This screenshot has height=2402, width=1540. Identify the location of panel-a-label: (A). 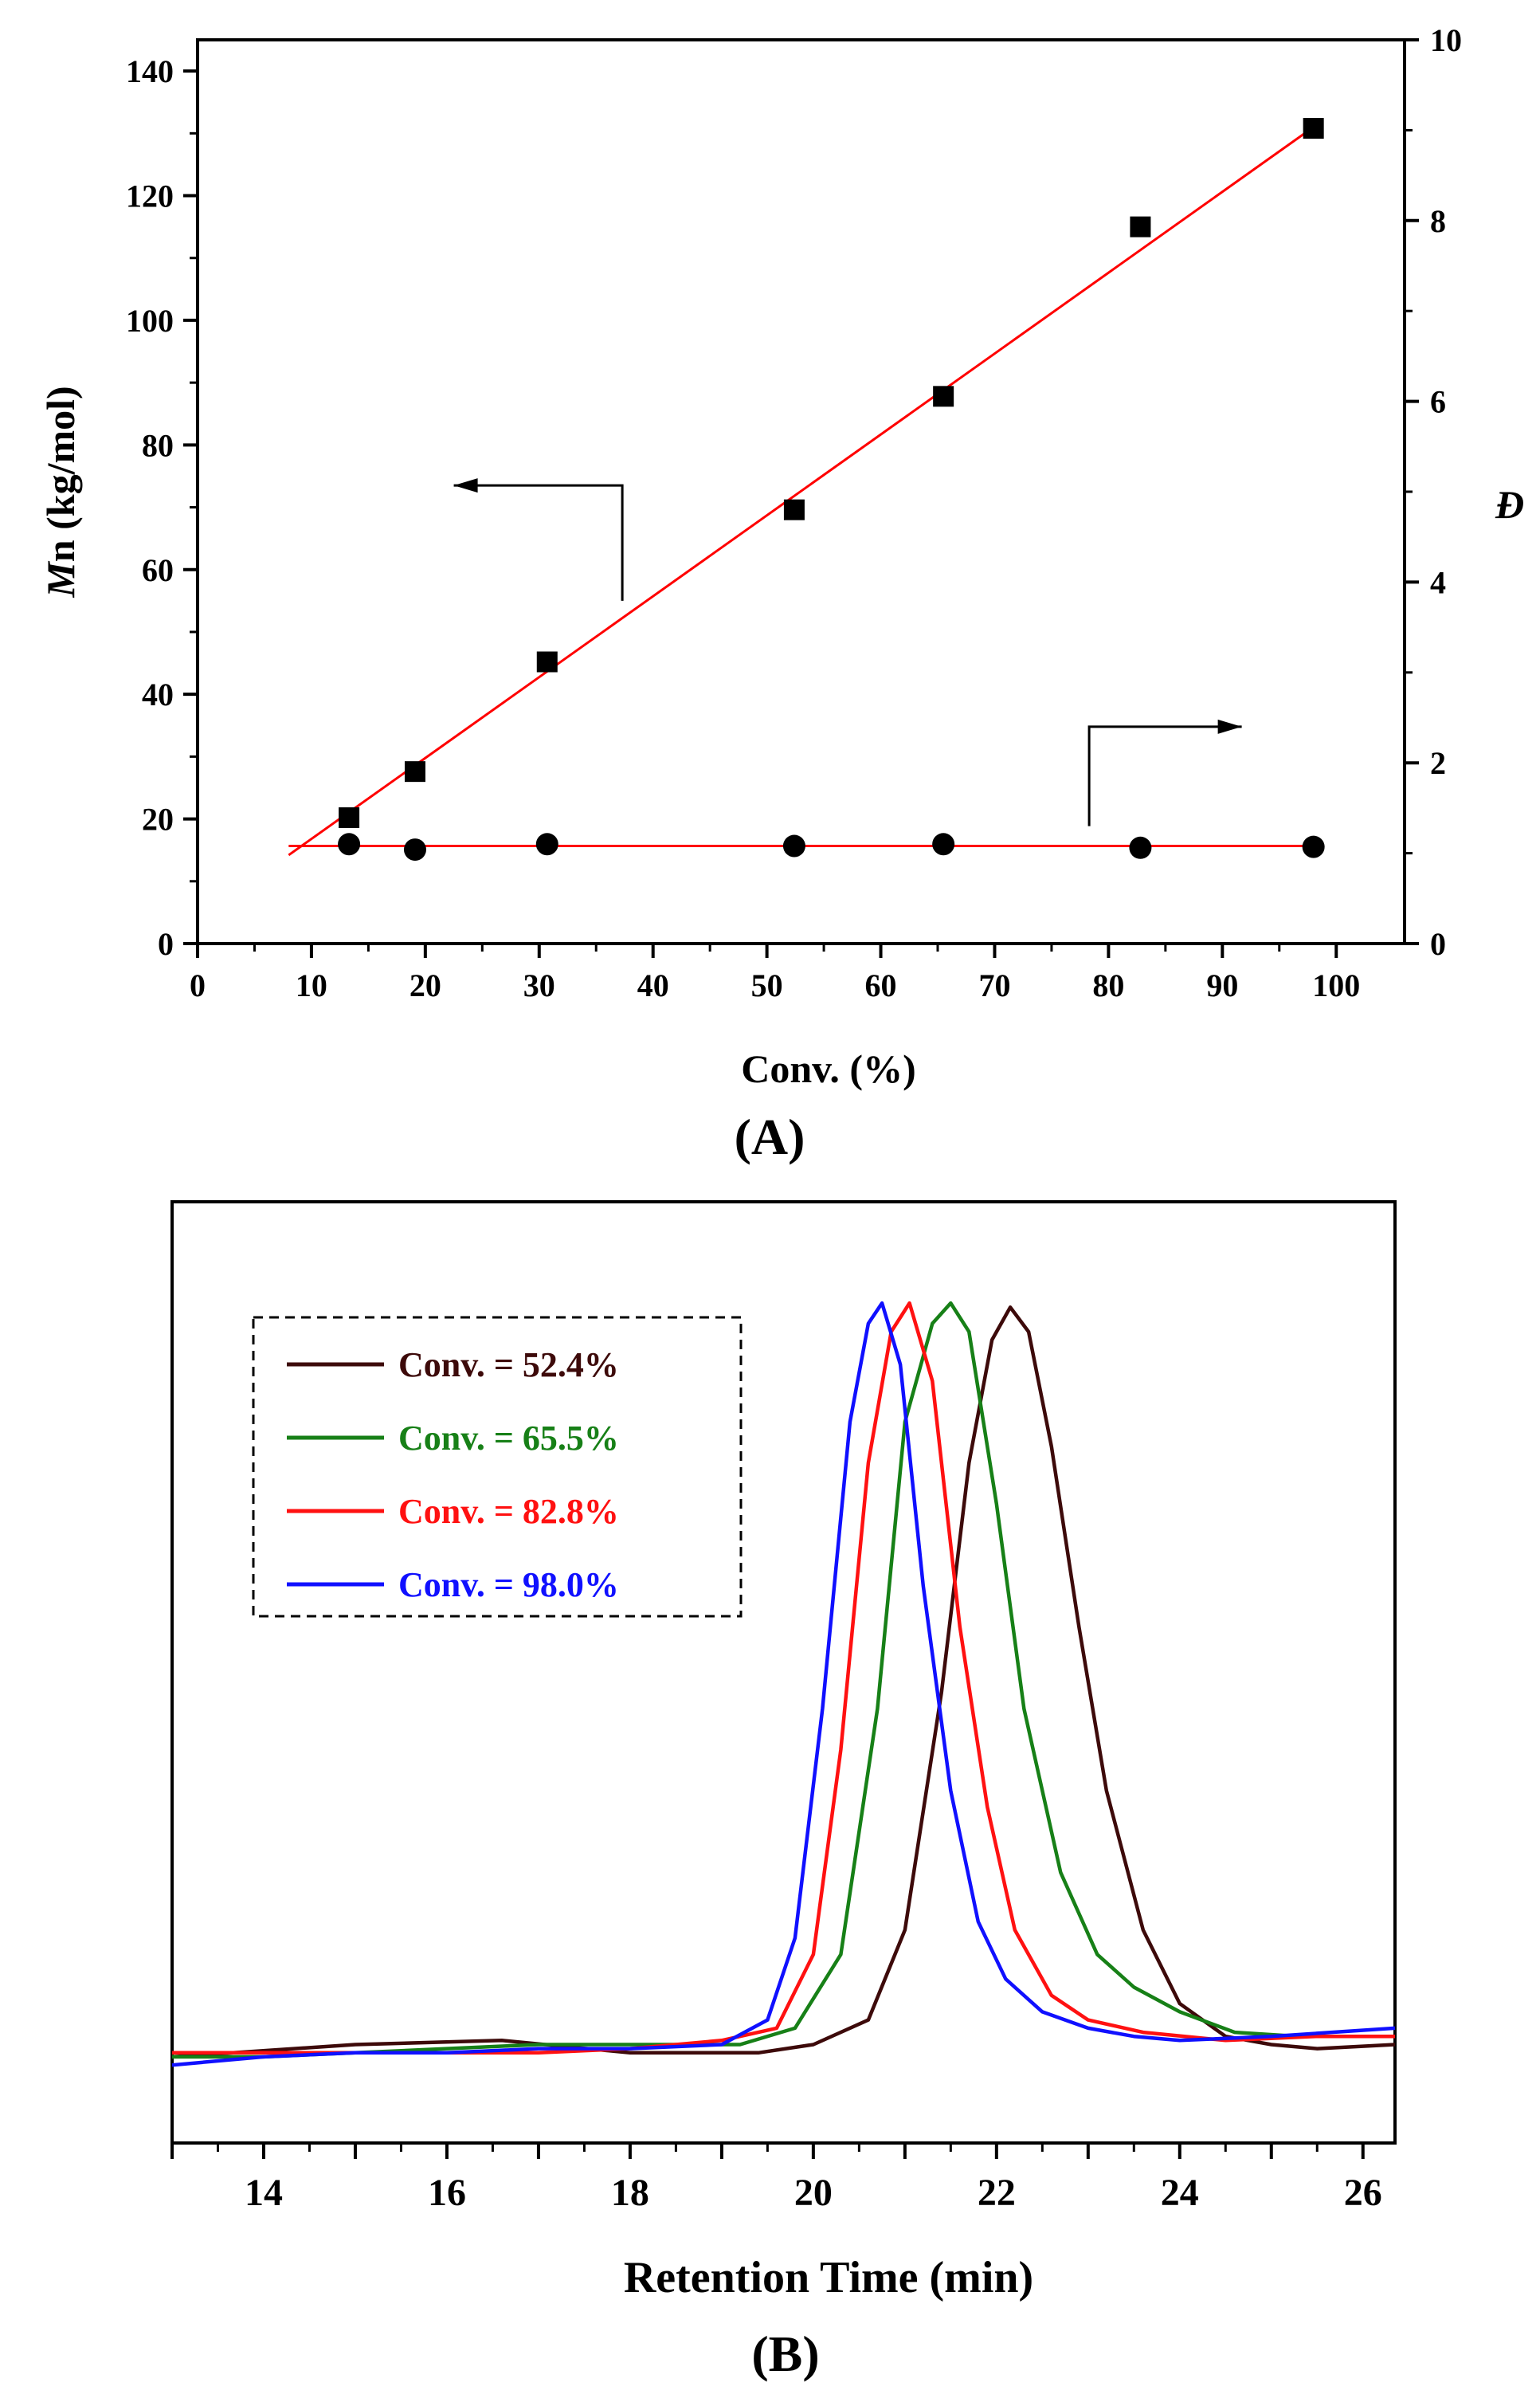
(770, 1137).